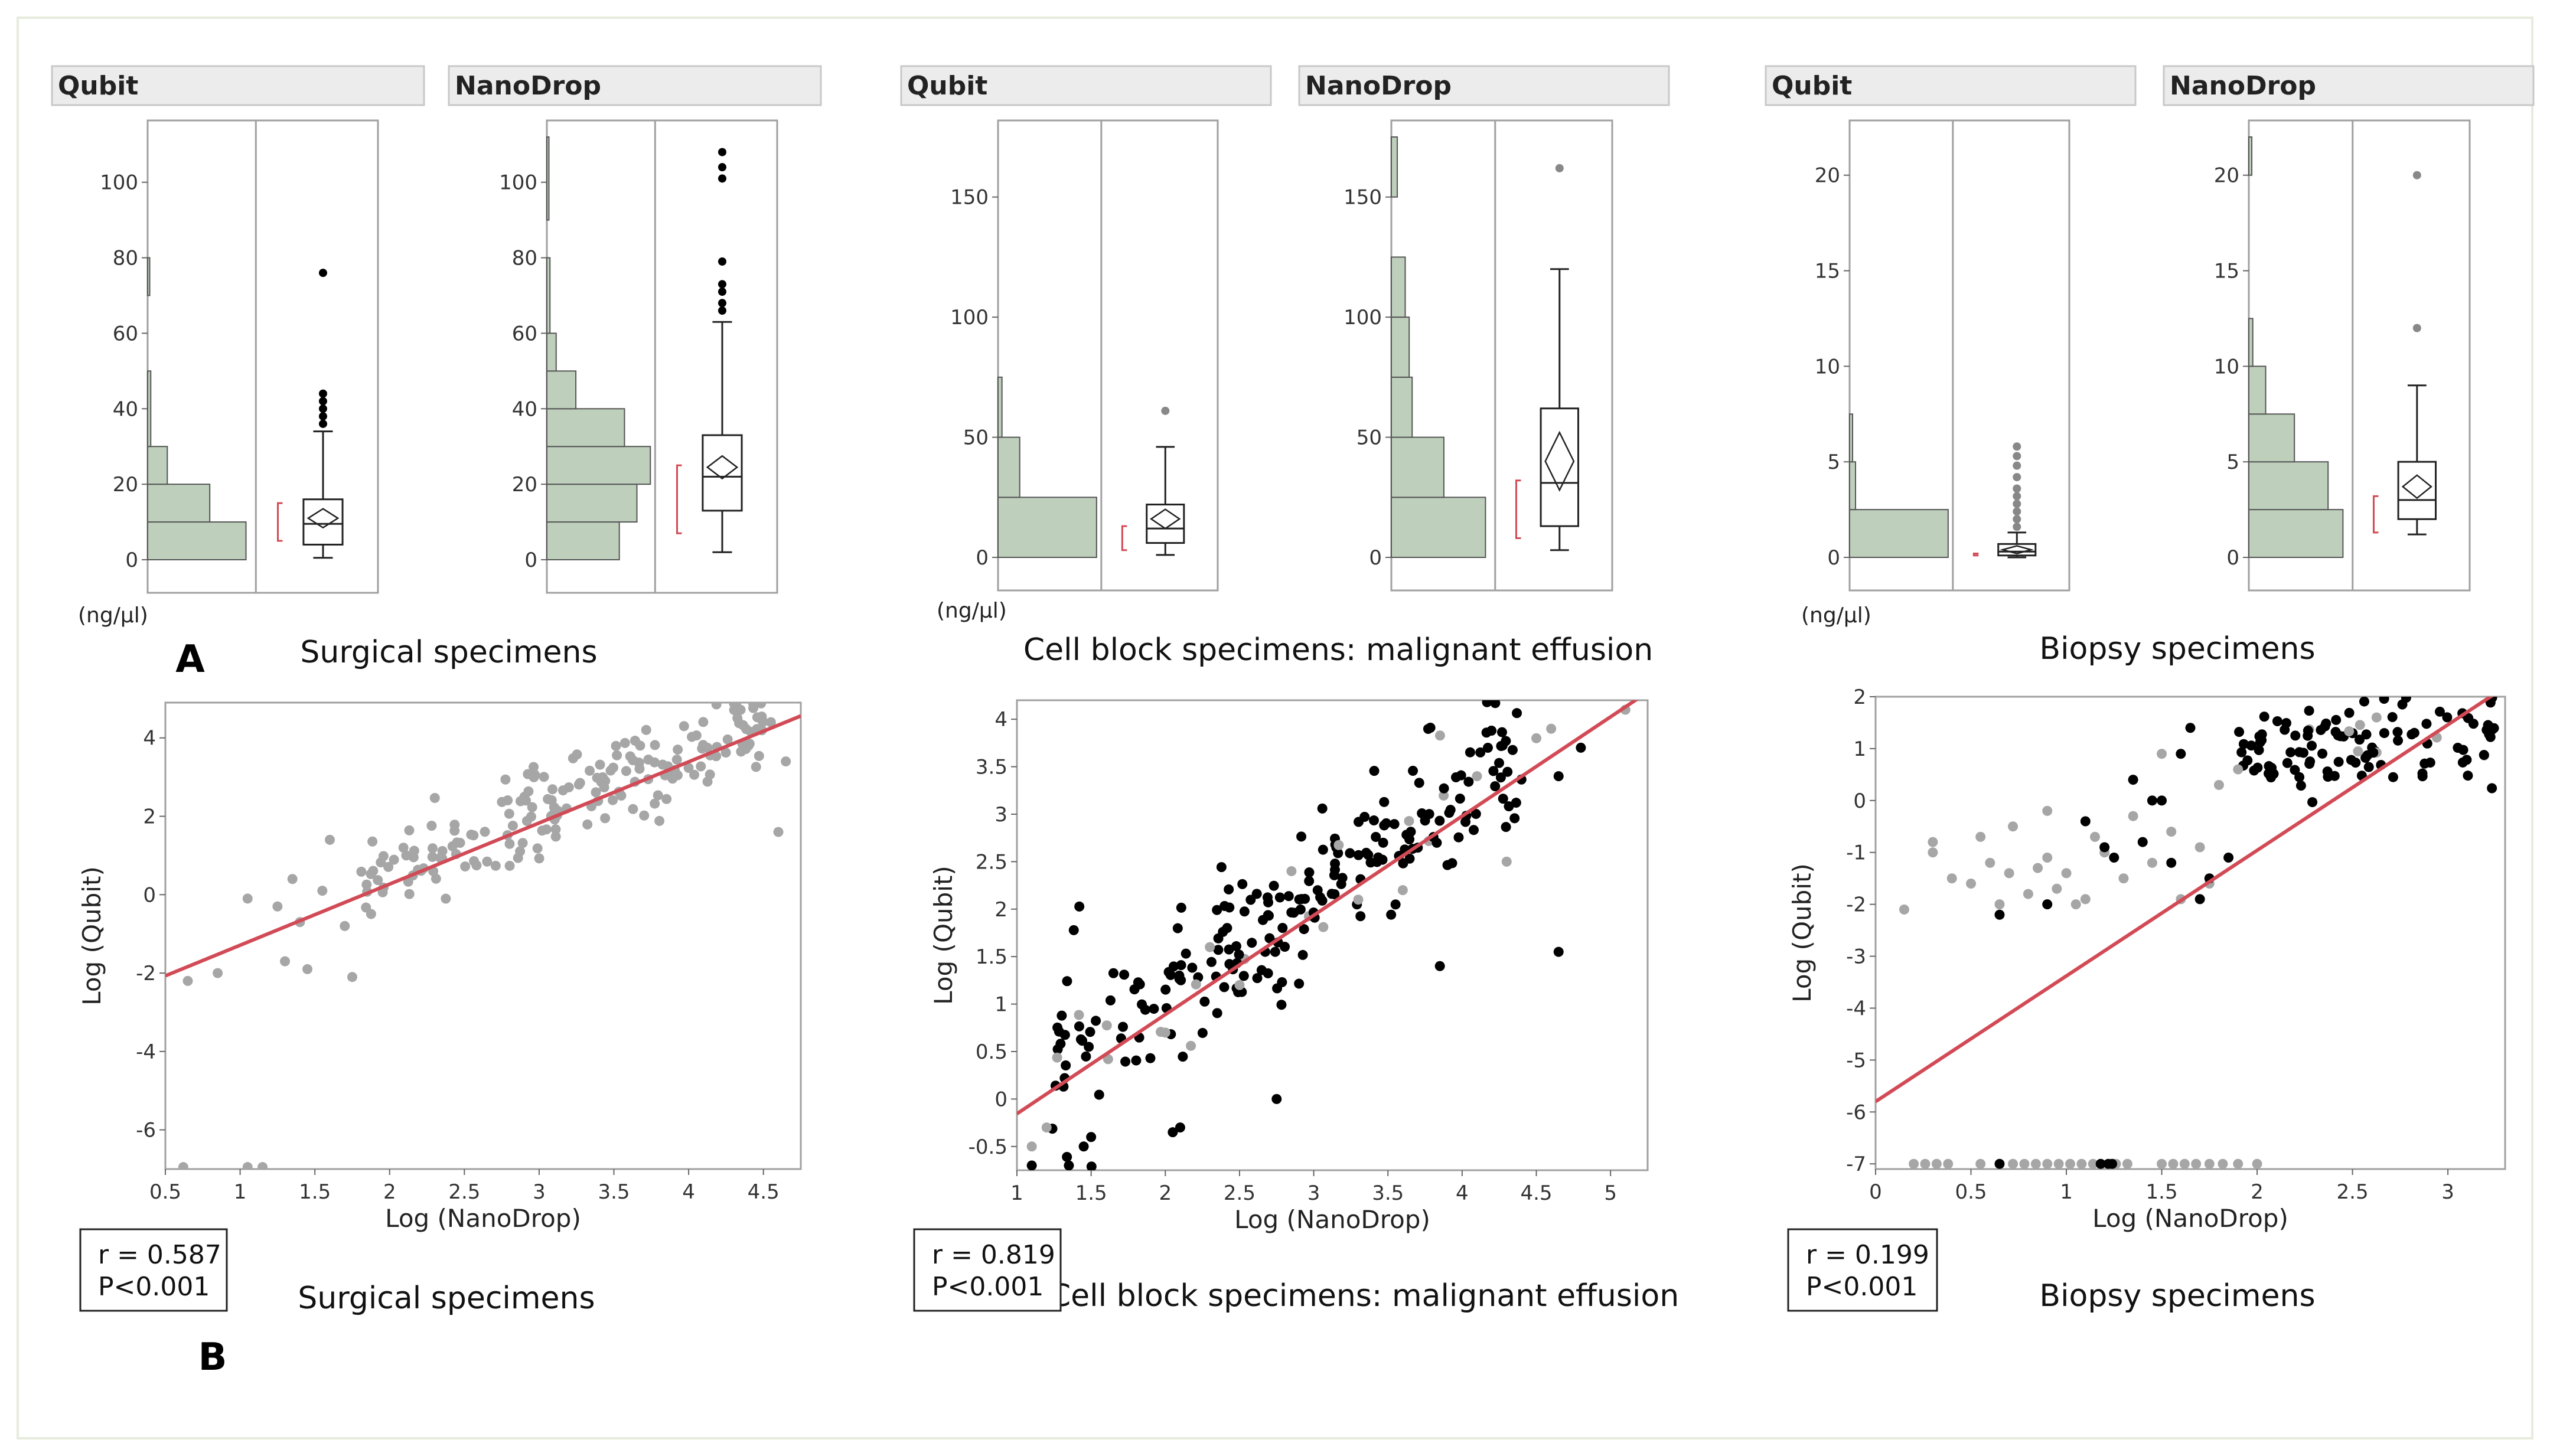 The image size is (2550, 1456). Describe the element at coordinates (238, 330) in the screenshot. I see `panel-A-surgical-qubit: Qubit 0 20 40 60 80 100` at that location.